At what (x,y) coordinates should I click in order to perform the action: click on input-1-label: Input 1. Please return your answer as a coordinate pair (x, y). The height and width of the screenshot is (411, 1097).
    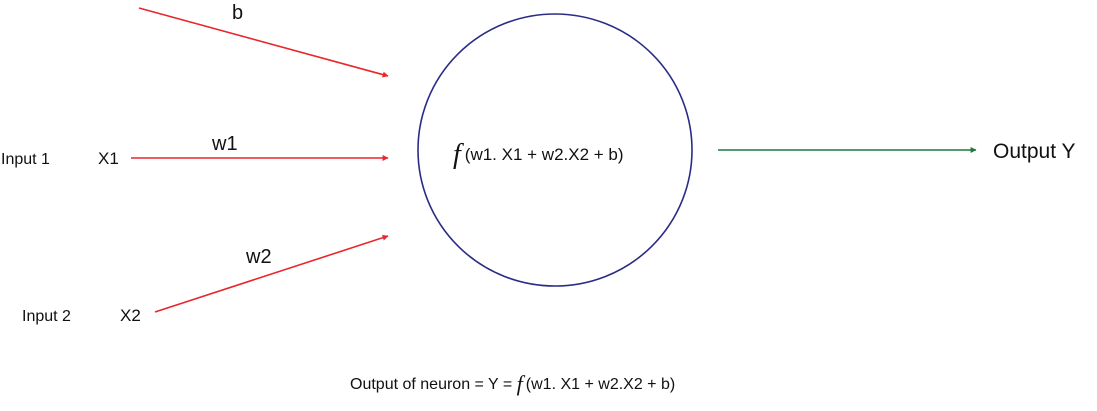
    Looking at the image, I should click on (25, 159).